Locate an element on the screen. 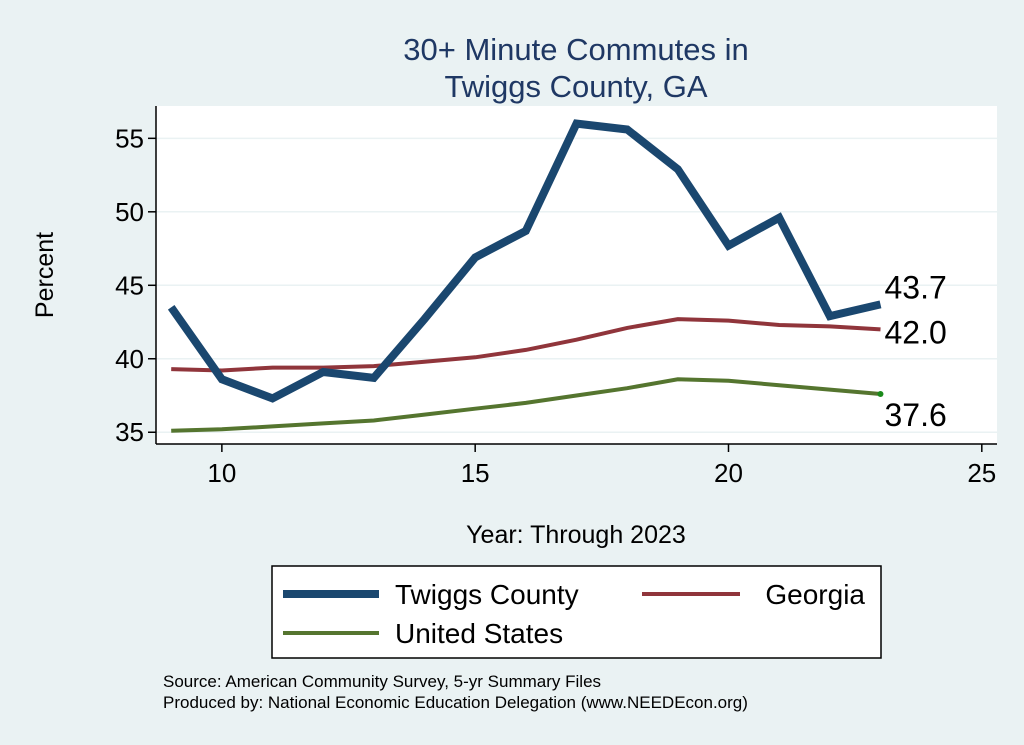 This screenshot has width=1024, height=745. legend: Twiggs County Georgia United States is located at coordinates (576, 612).